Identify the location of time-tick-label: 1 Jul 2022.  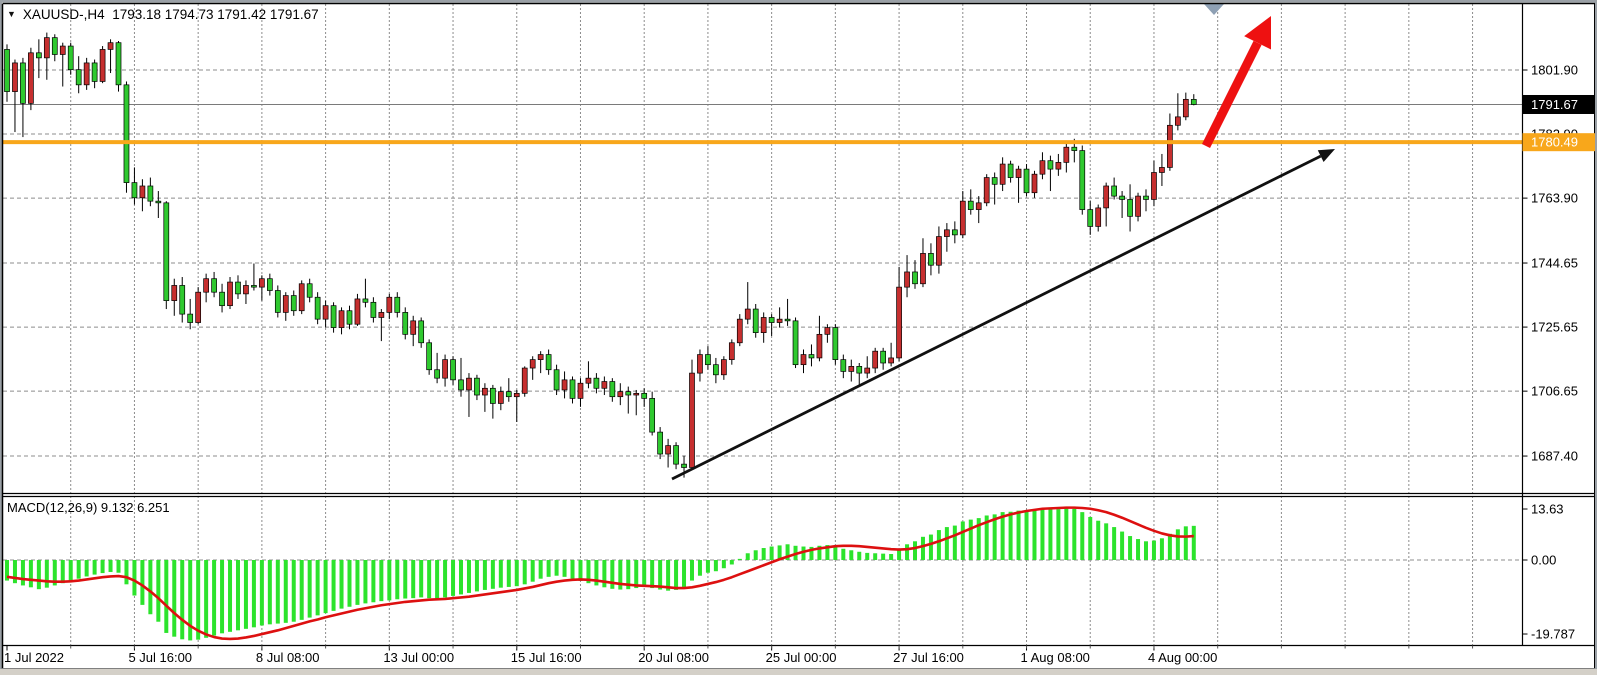
(34, 657).